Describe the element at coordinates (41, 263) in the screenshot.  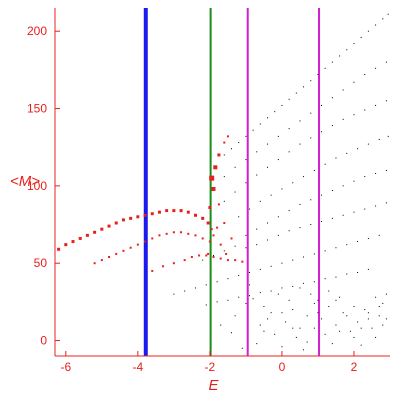
I see `y-tick-label-2: 50` at that location.